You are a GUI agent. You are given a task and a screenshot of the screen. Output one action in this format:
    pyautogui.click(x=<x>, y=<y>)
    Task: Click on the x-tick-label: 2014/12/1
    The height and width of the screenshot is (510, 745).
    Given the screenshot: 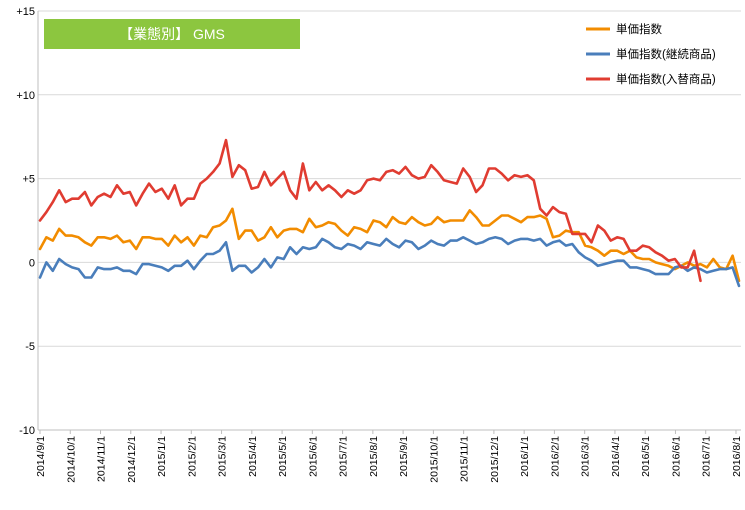 What is the action you would take?
    pyautogui.click(x=132, y=459)
    